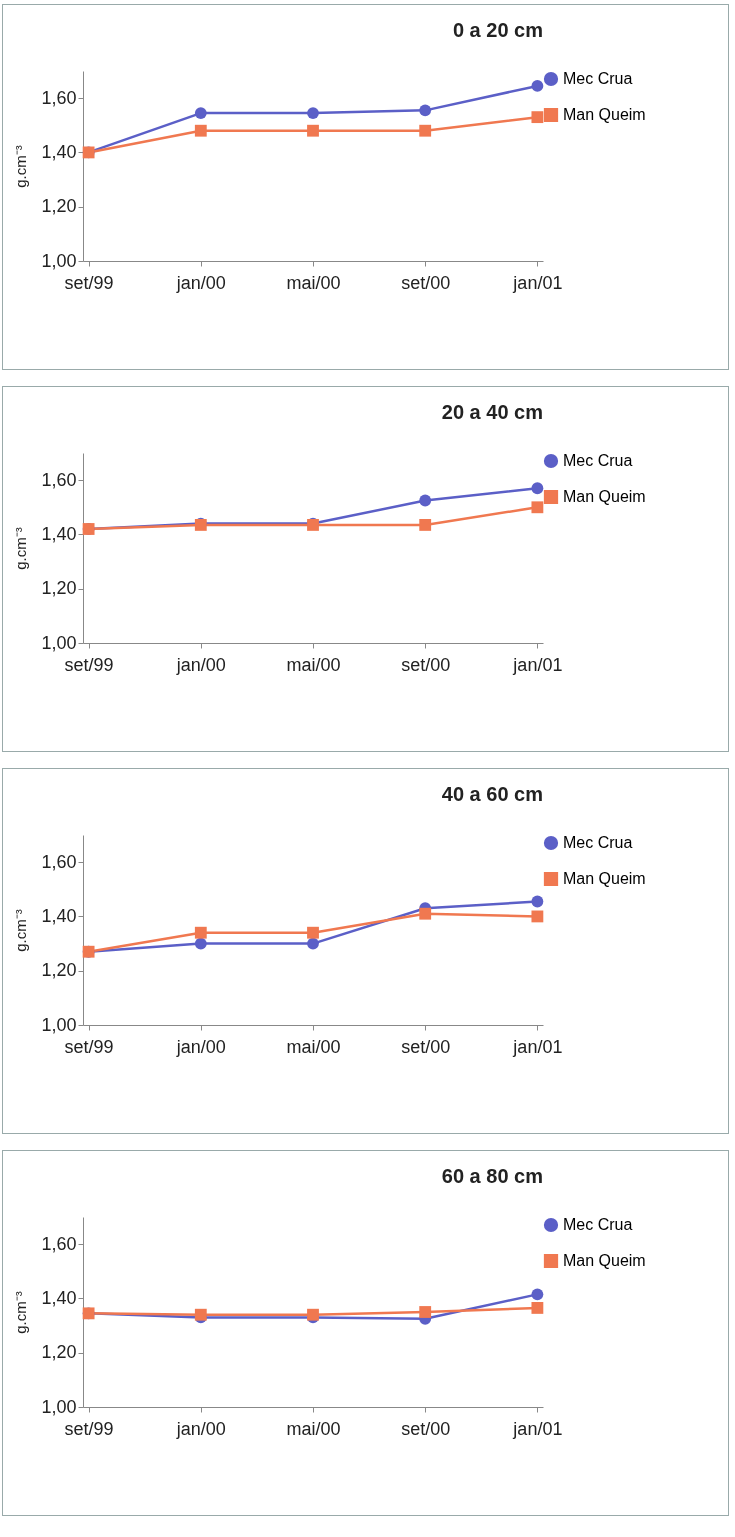 This screenshot has height=1537, width=735. What do you see at coordinates (497, 30) in the screenshot?
I see `chart-title: 0 a 20 cm` at bounding box center [497, 30].